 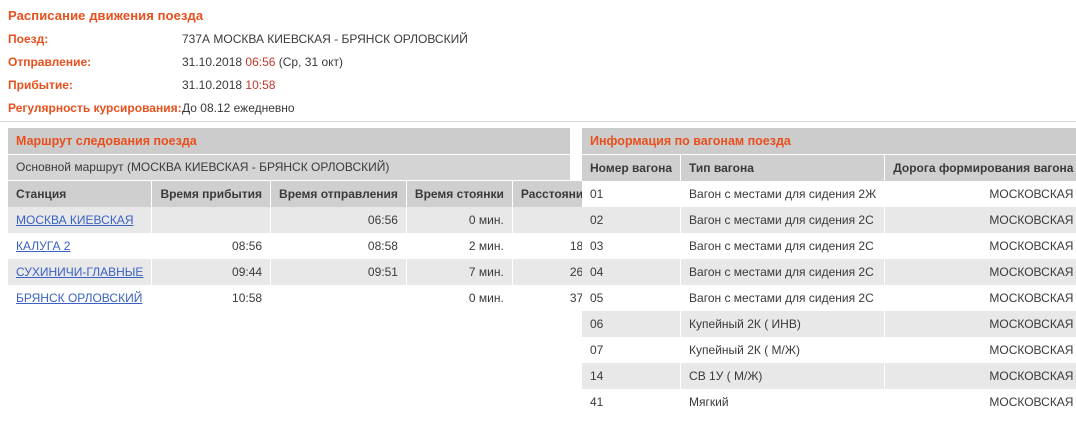 I want to click on route-cell-station: БРЯНСК ОРЛОВСКИЙ, so click(x=80, y=298).